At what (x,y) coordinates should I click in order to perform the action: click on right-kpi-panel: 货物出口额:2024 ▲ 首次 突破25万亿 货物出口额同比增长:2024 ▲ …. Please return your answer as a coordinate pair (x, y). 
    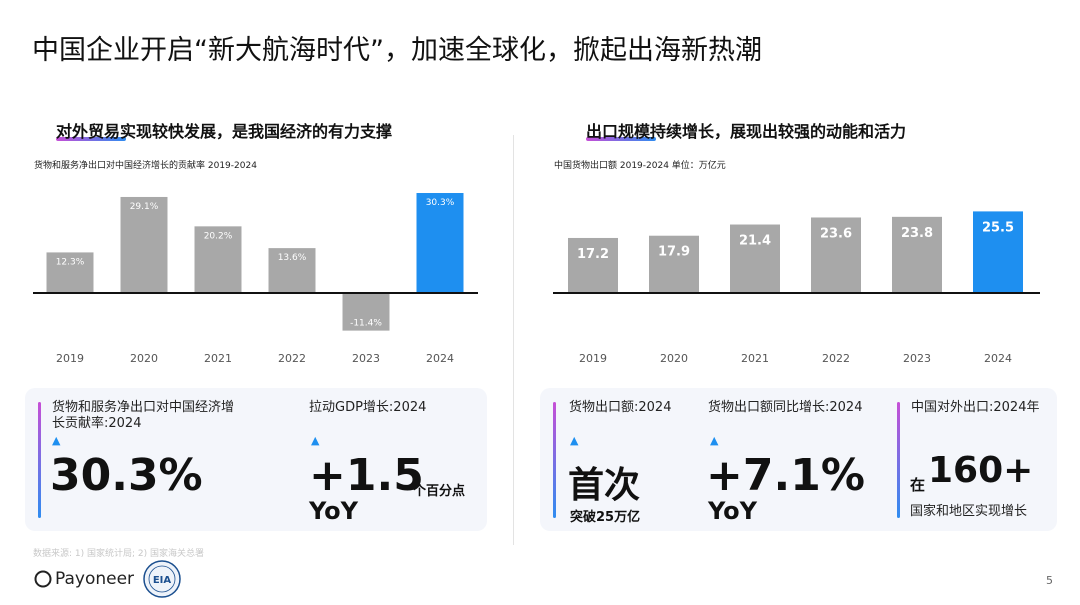
    Looking at the image, I should click on (798, 459).